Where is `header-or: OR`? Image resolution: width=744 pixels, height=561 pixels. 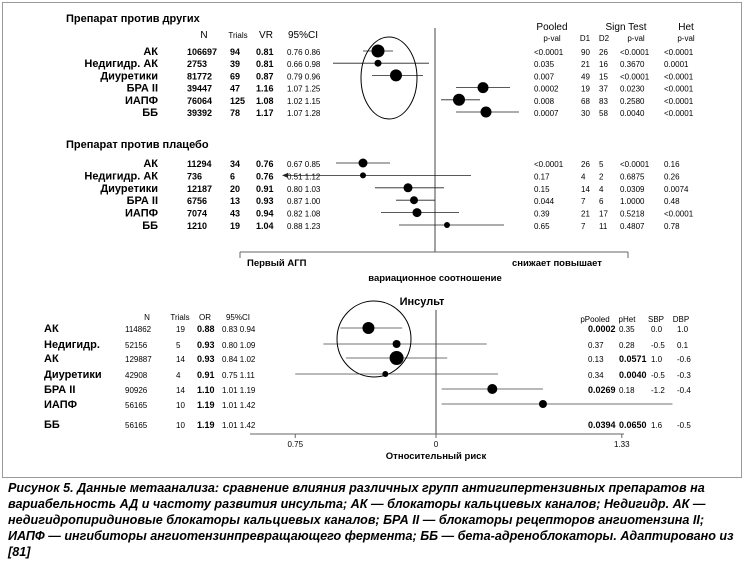 header-or: OR is located at coordinates (205, 317).